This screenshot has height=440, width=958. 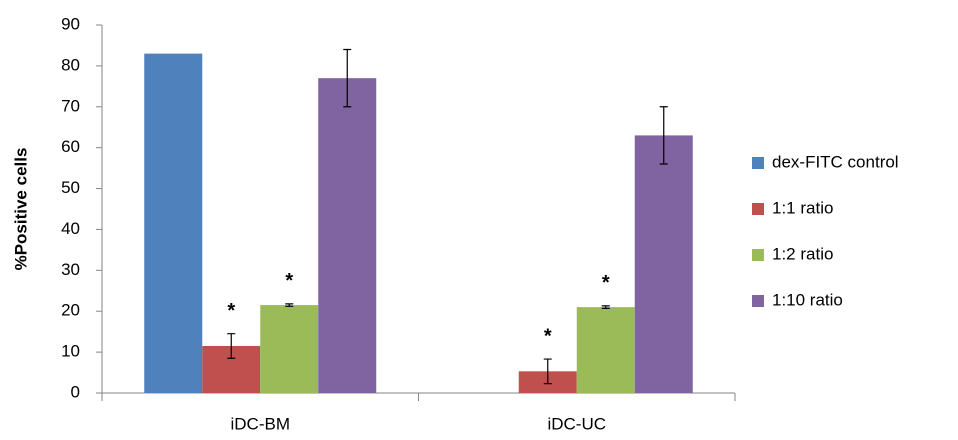 What do you see at coordinates (70, 228) in the screenshot?
I see `y-tick-label: 40` at bounding box center [70, 228].